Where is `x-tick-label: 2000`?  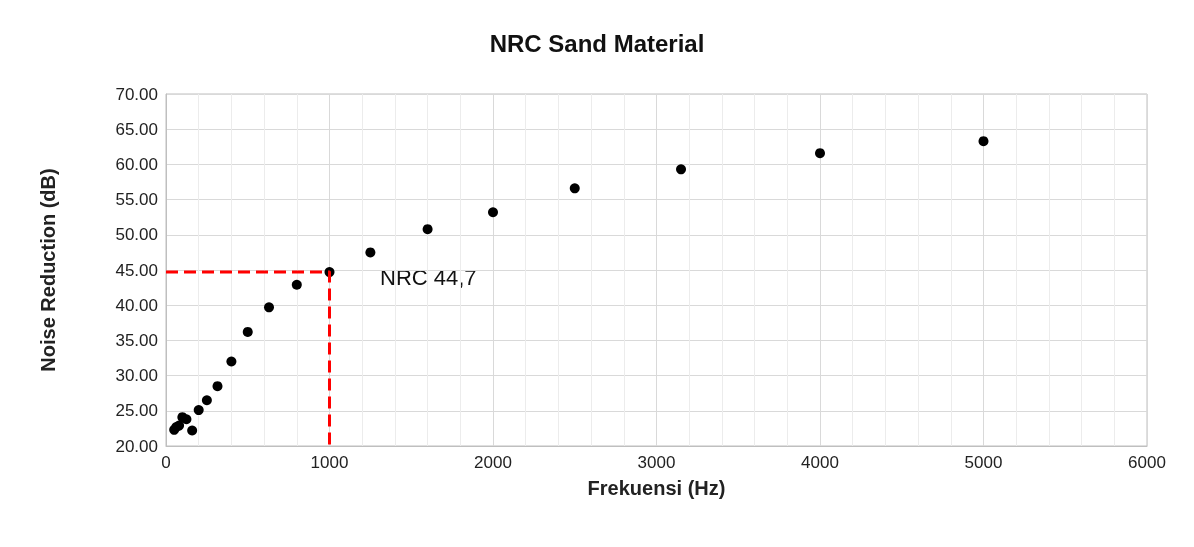
x-tick-label: 2000 is located at coordinates (493, 462).